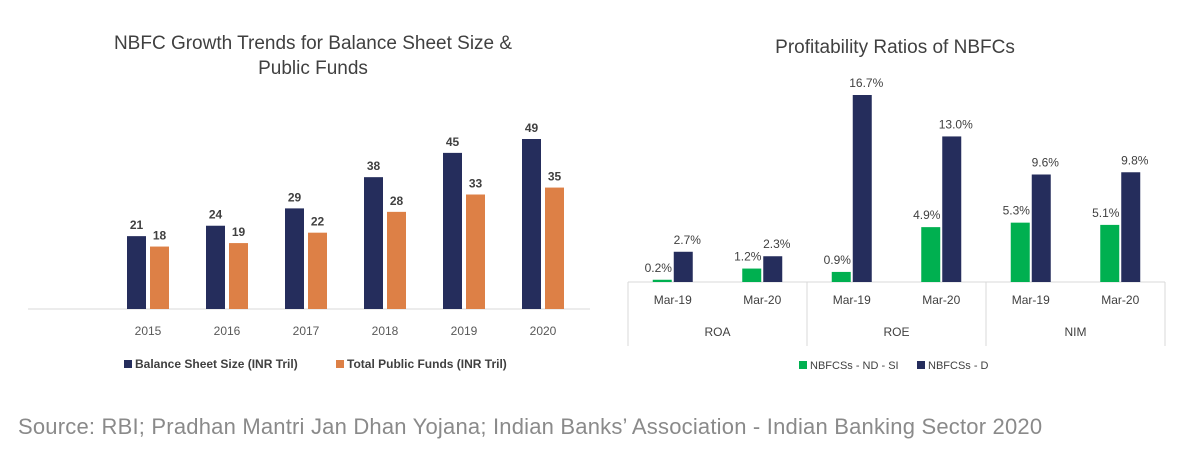  I want to click on x-tick-label: 2015, so click(148, 331).